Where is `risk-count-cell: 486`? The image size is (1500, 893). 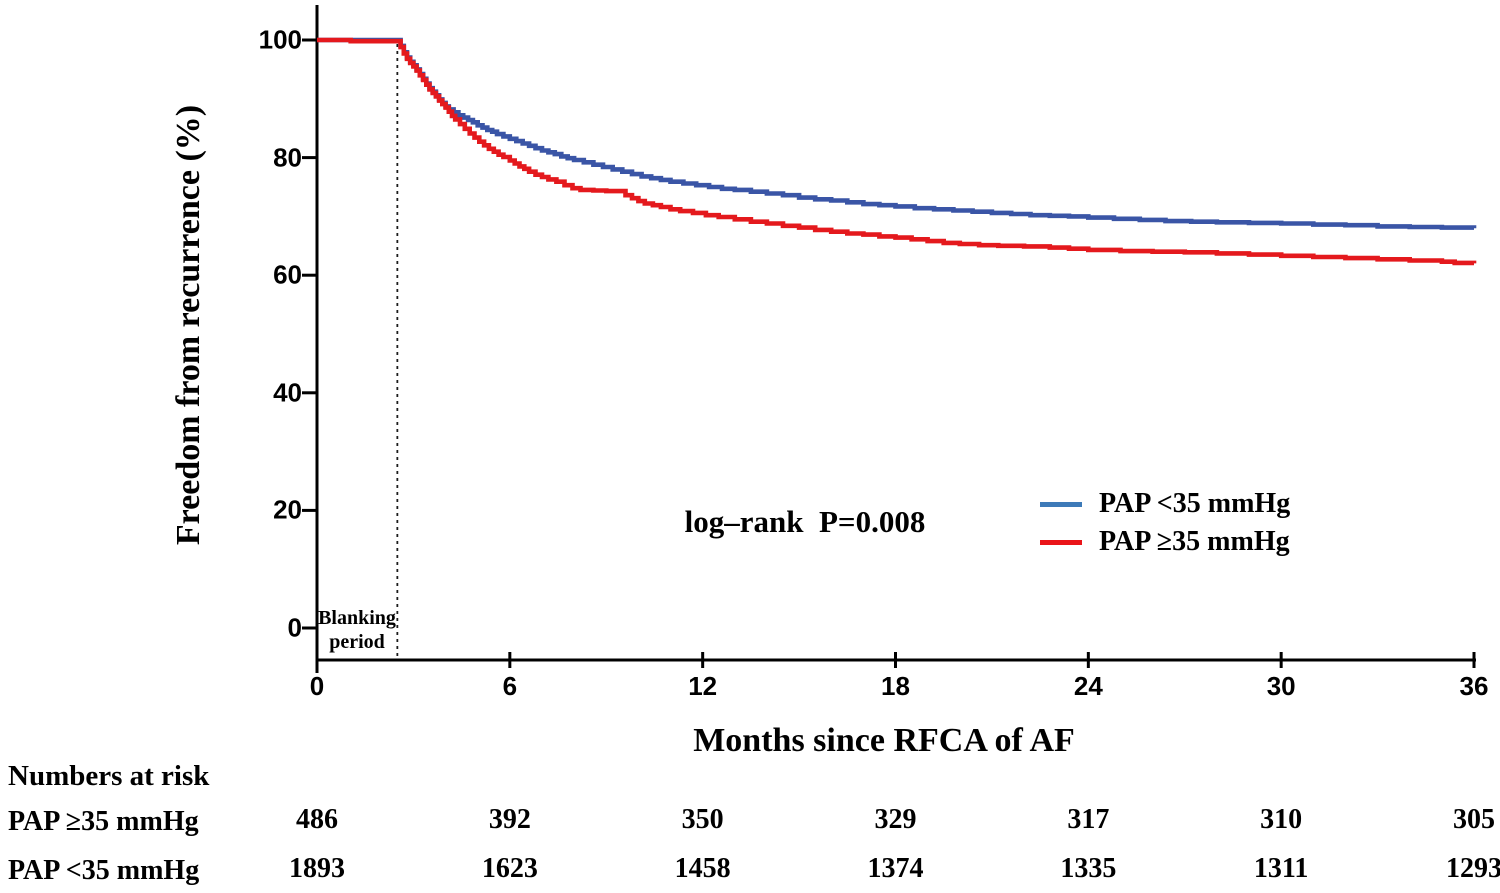
risk-count-cell: 486 is located at coordinates (317, 819).